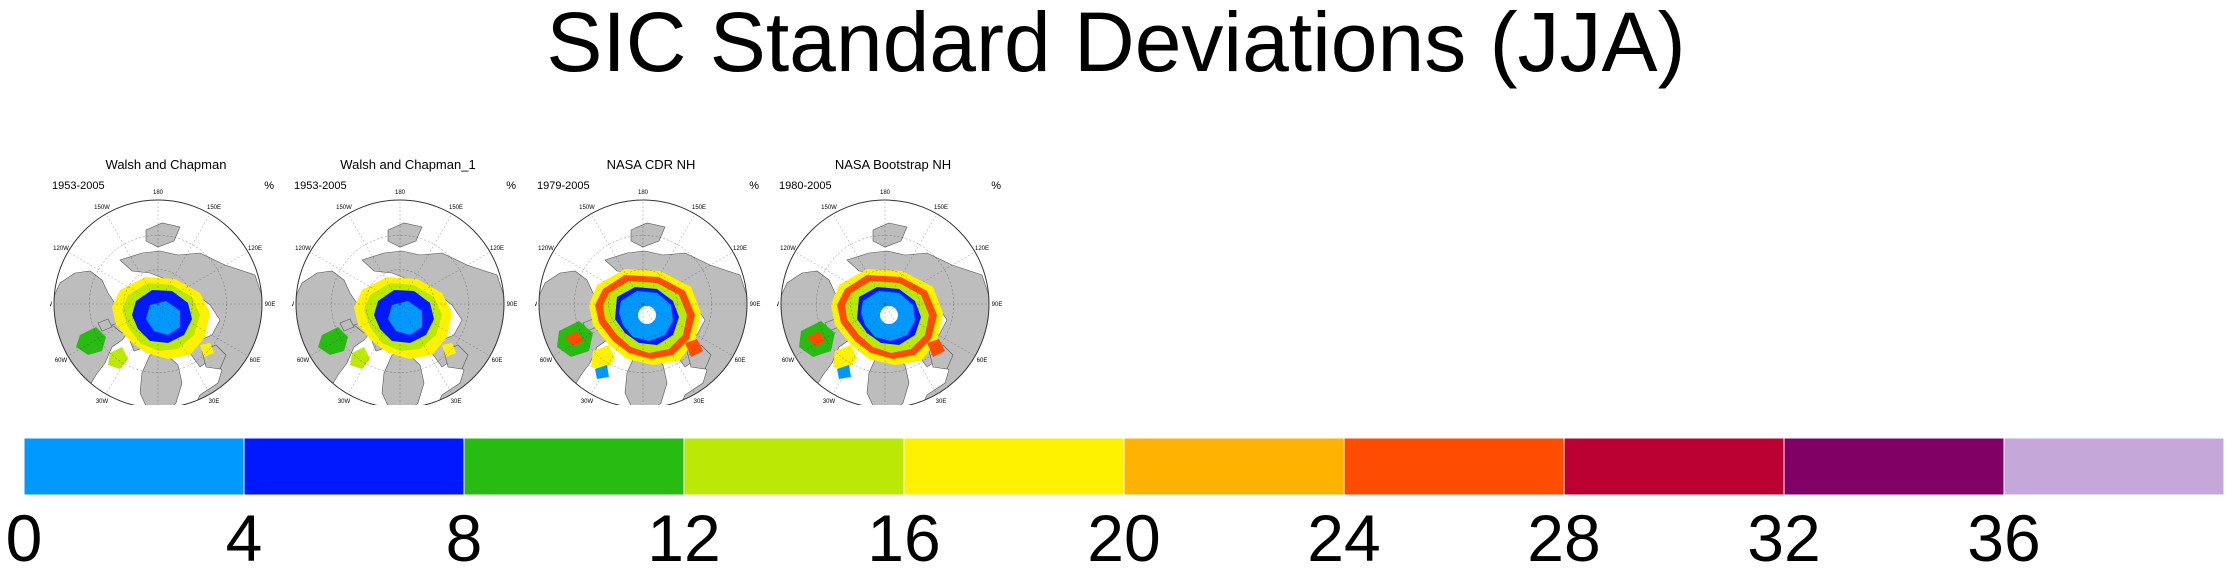 Image resolution: width=2232 pixels, height=575 pixels. I want to click on panel-title: Walsh and Chapman, so click(166, 164).